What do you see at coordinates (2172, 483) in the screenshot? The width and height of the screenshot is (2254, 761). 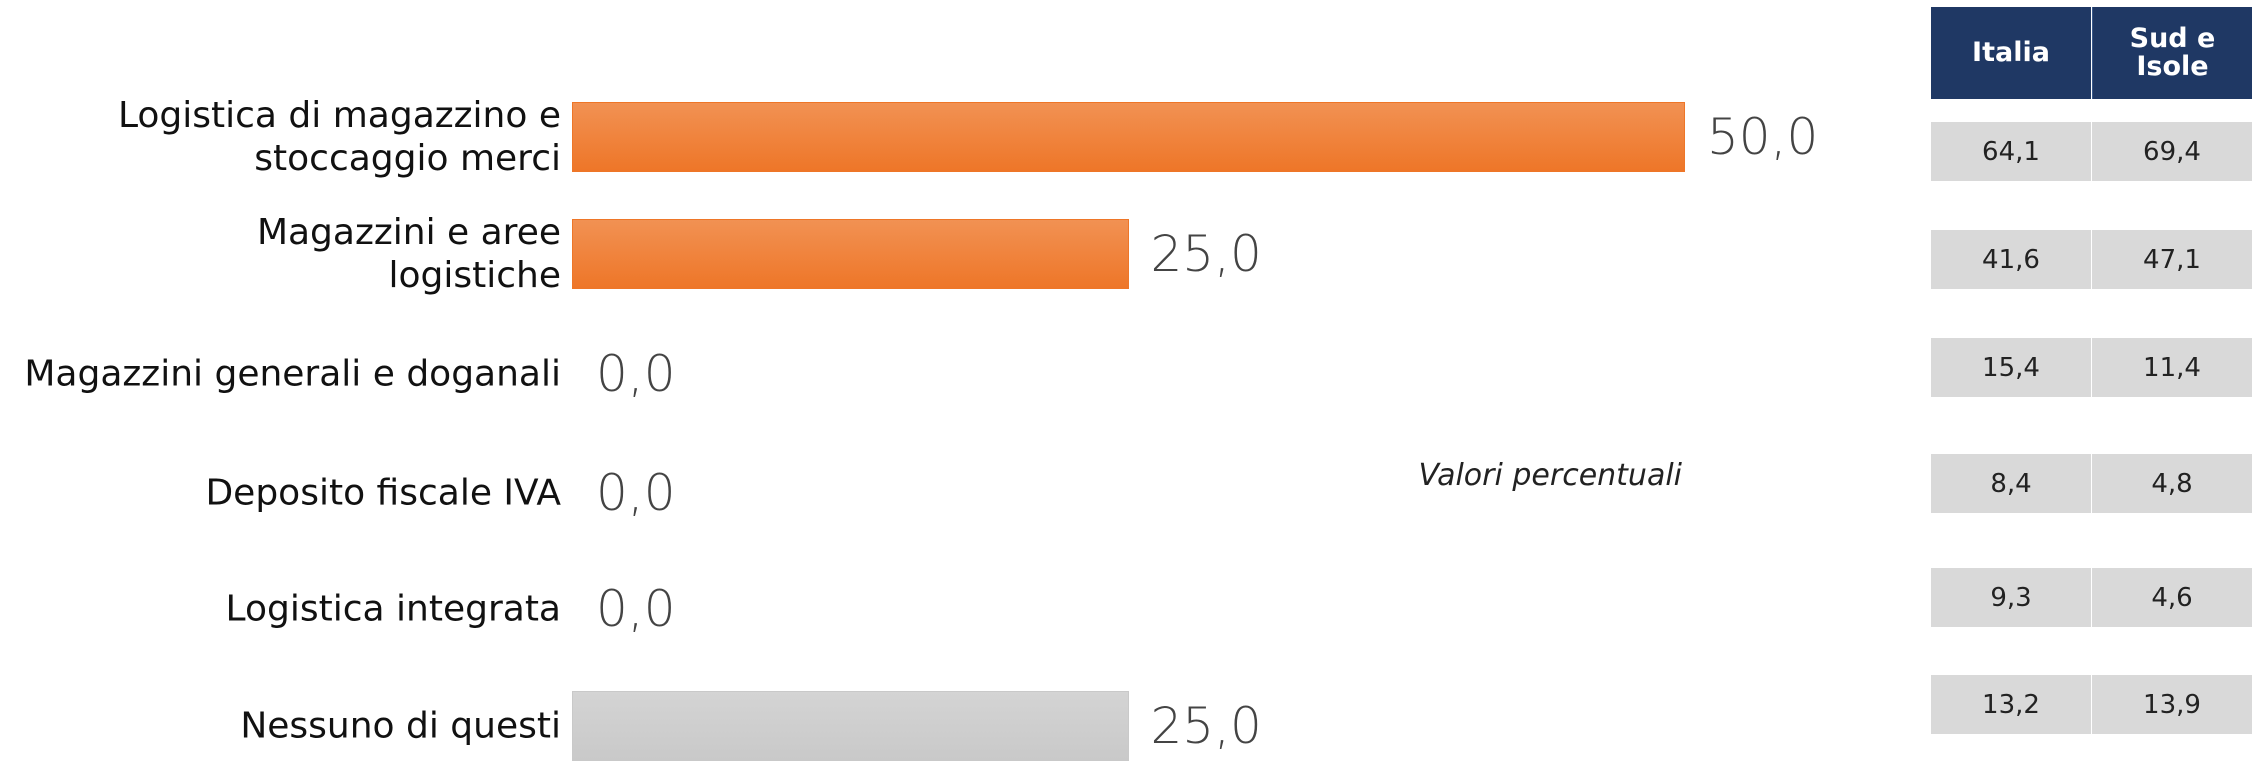 I see `table-cell: 4,8` at bounding box center [2172, 483].